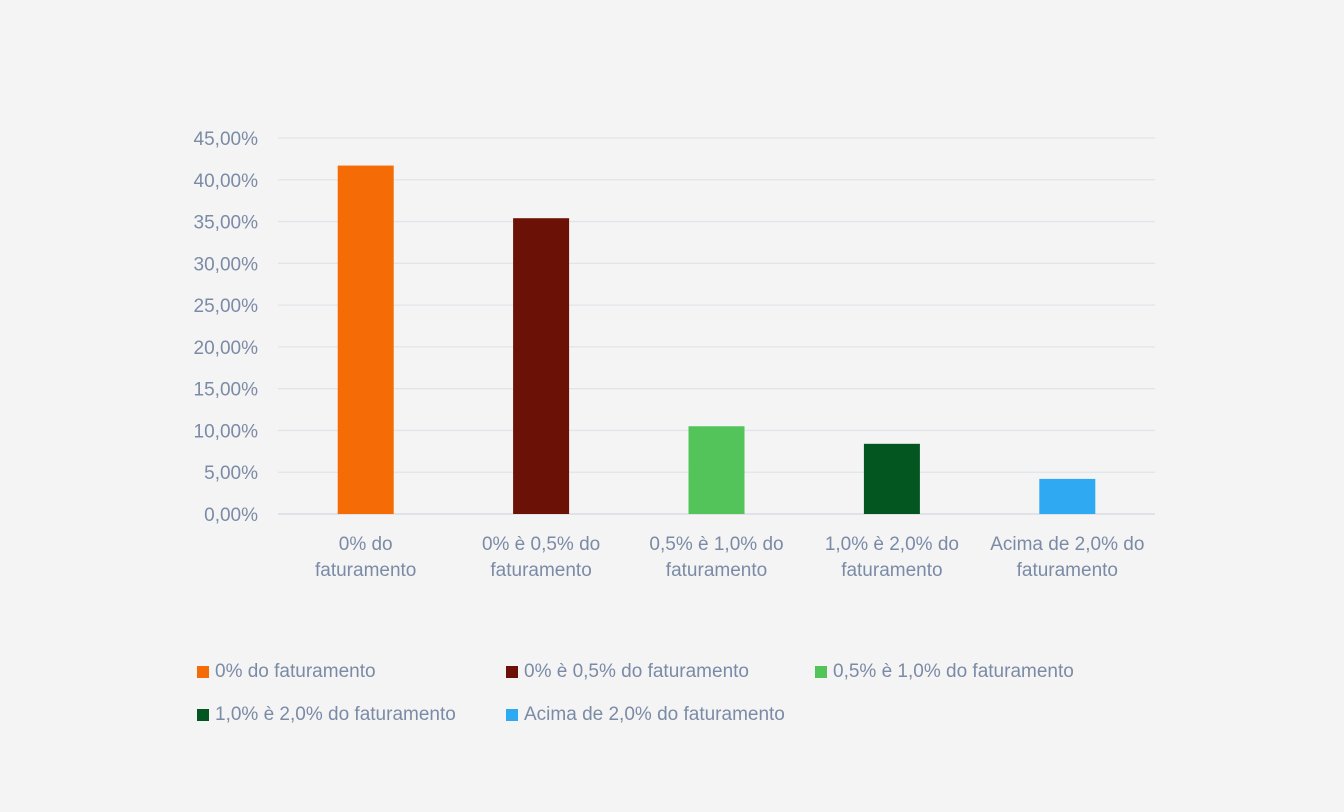  I want to click on x-tick-label: 0% do, so click(366, 544).